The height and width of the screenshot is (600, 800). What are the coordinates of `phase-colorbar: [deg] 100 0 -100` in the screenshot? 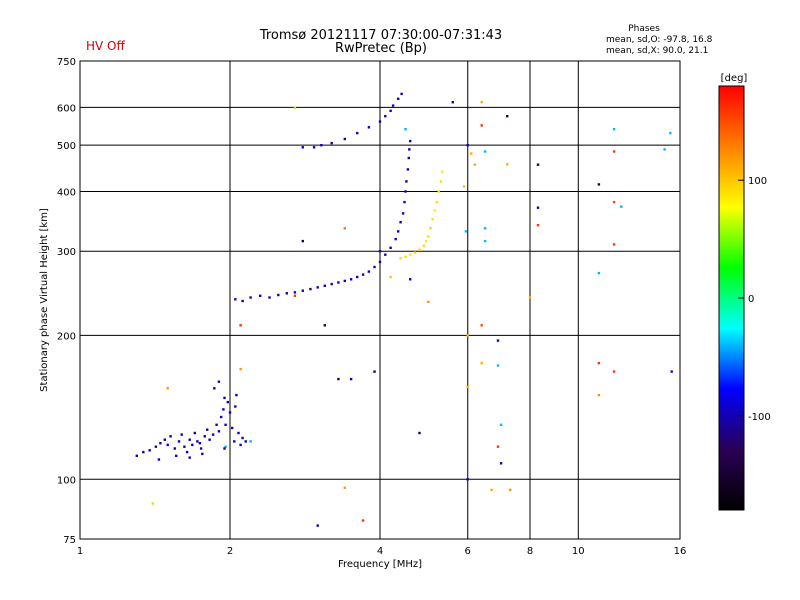 It's located at (744, 292).